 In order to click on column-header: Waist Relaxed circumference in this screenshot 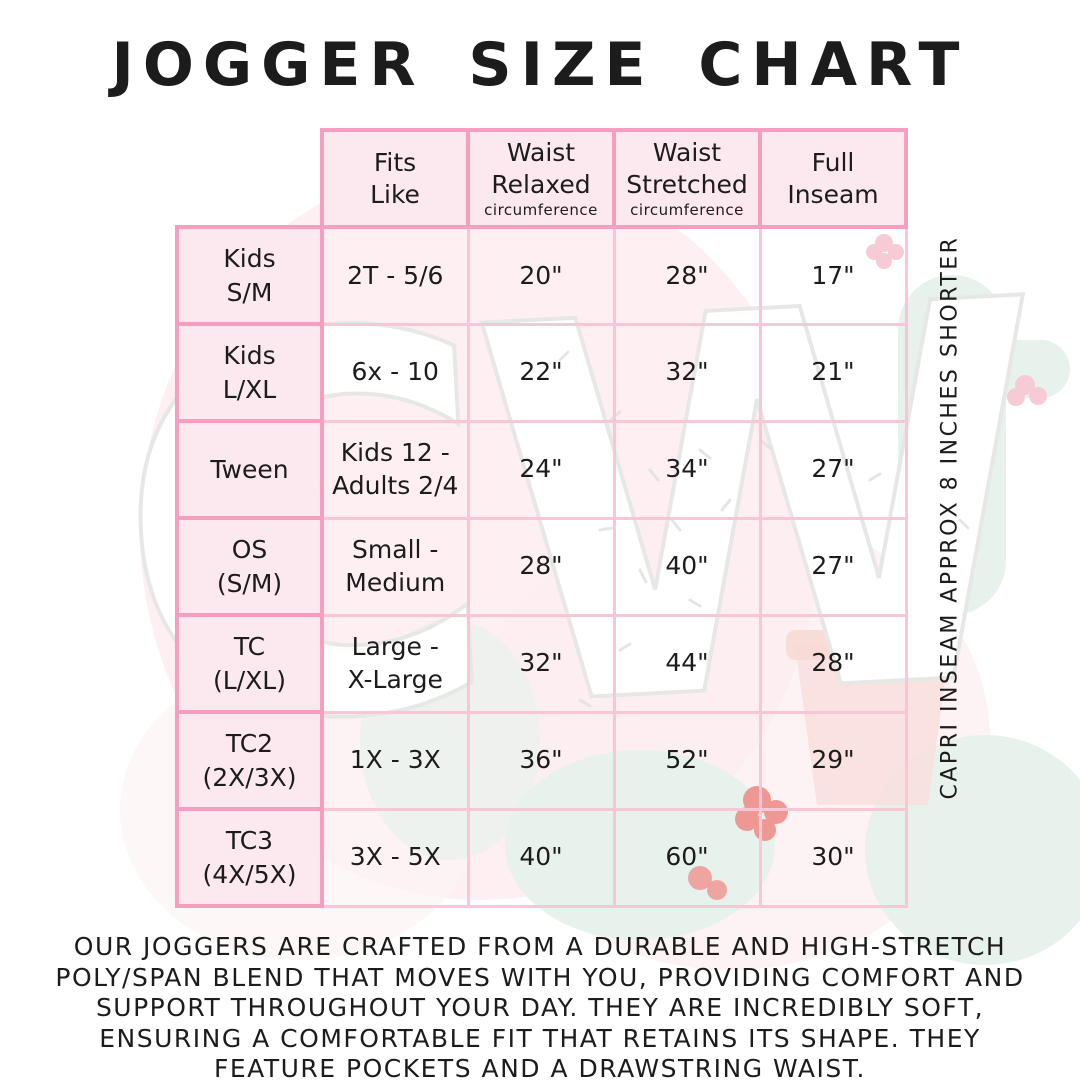, I will do `click(541, 178)`.